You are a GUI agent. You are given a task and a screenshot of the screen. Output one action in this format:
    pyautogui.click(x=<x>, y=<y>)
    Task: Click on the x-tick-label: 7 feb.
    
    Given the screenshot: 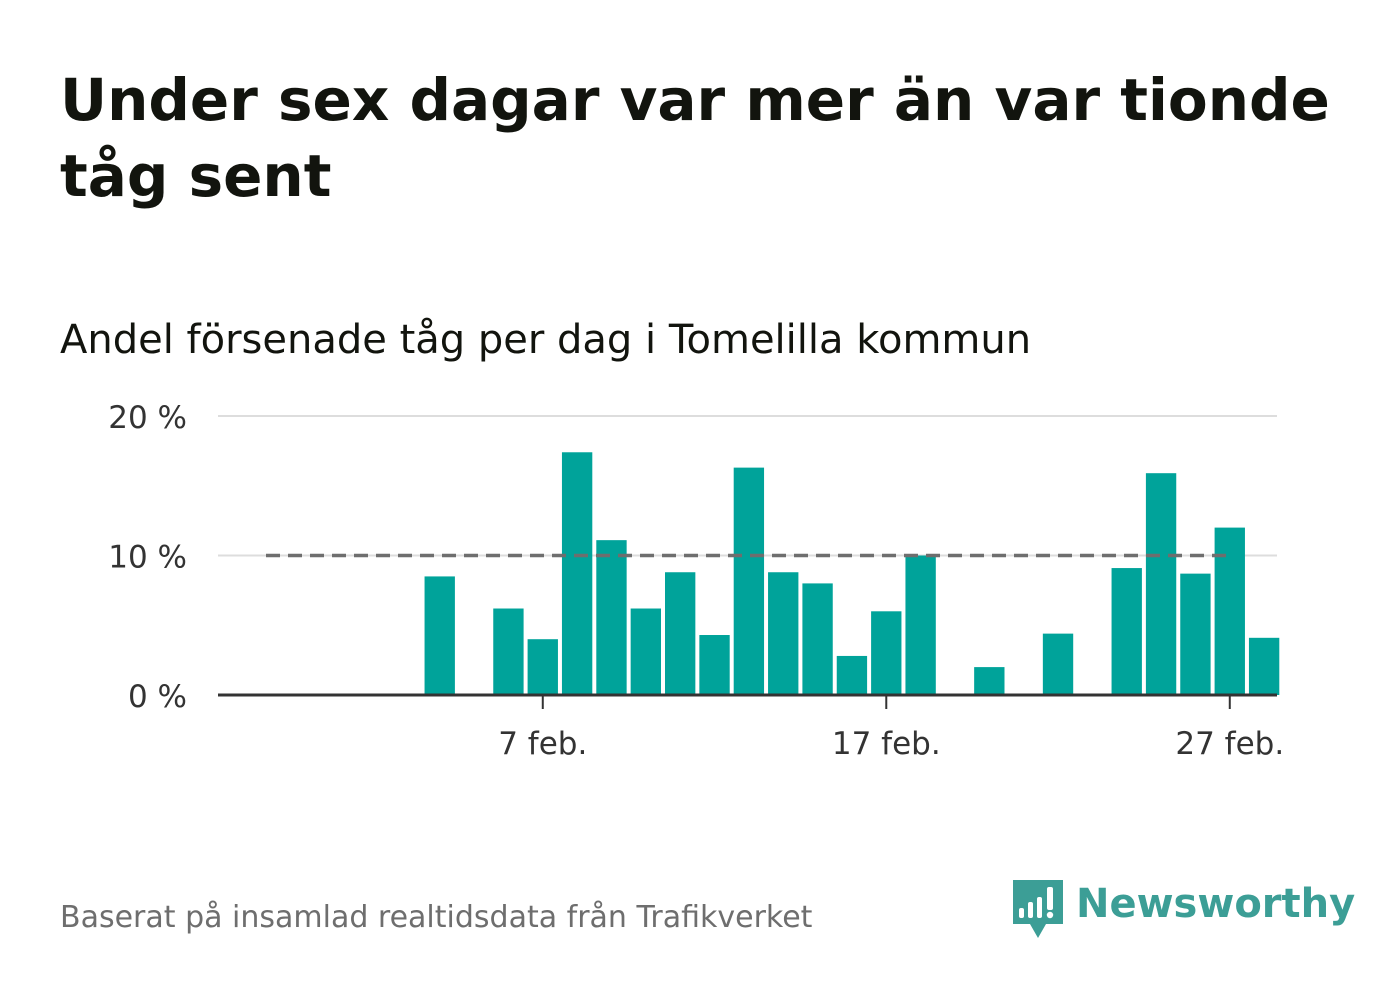 What is the action you would take?
    pyautogui.click(x=542, y=744)
    